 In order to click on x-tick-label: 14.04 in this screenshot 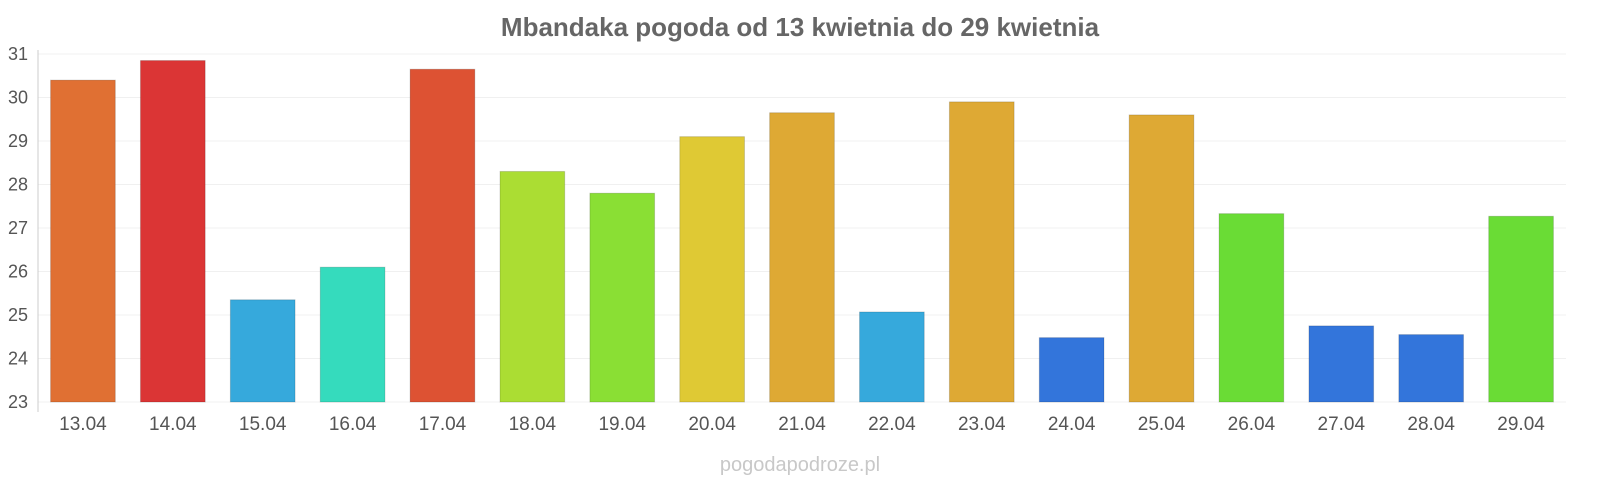, I will do `click(173, 424)`.